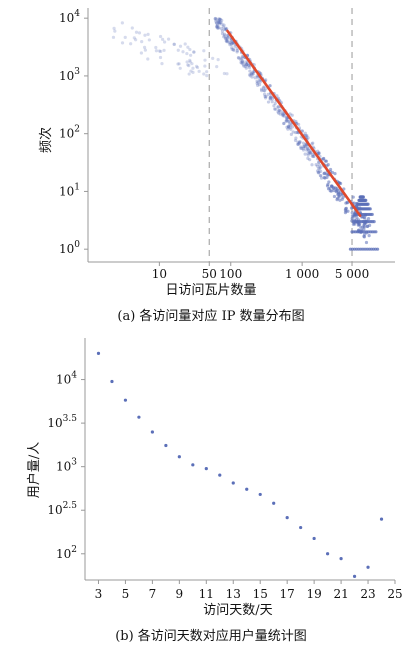 Image resolution: width=410 pixels, height=659 pixels. I want to click on chart-a-fit-line, so click(294, 123).